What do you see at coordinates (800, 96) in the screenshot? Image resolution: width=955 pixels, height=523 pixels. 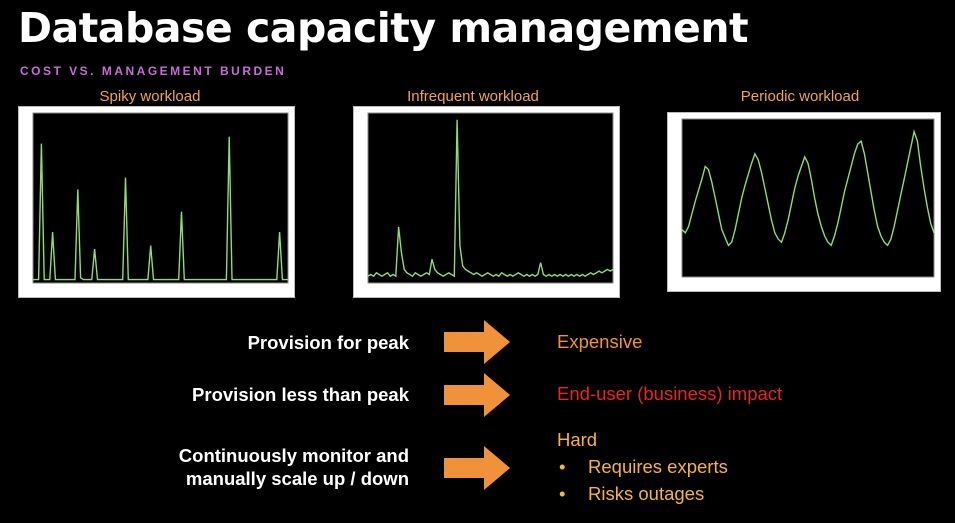 I see `chart-caption-periodic: Periodic workload` at bounding box center [800, 96].